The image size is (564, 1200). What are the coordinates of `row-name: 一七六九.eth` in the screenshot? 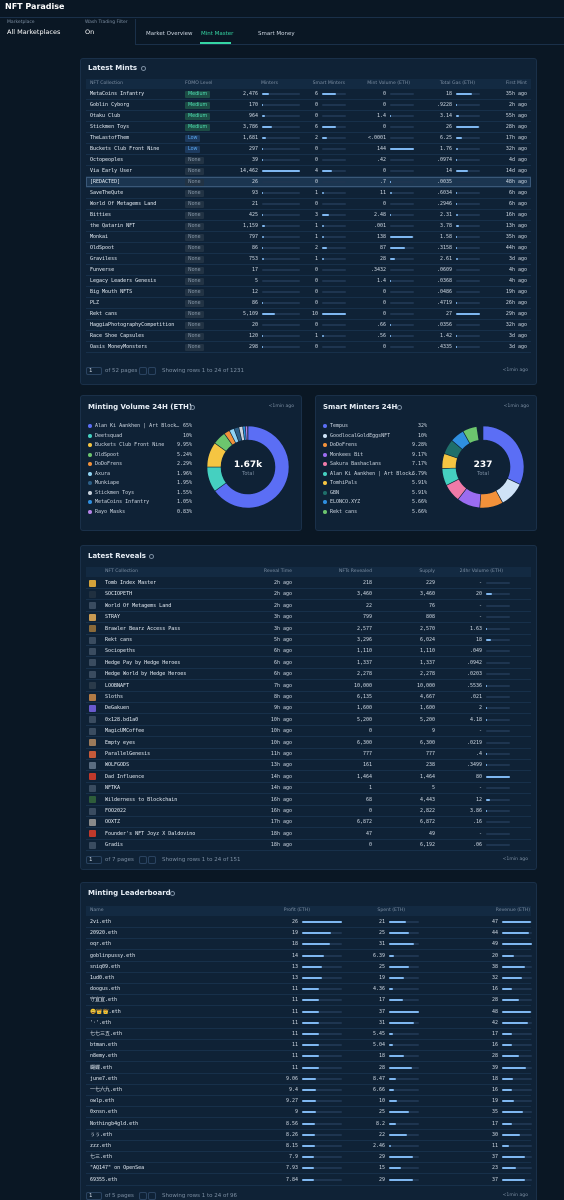 It's located at (106, 1090).